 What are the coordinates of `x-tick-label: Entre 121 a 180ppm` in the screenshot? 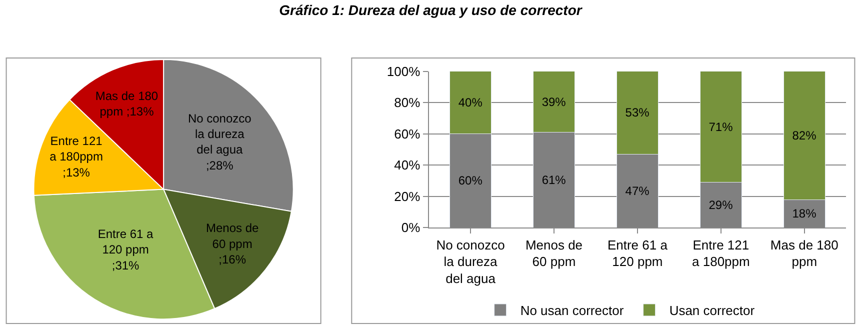 It's located at (721, 253).